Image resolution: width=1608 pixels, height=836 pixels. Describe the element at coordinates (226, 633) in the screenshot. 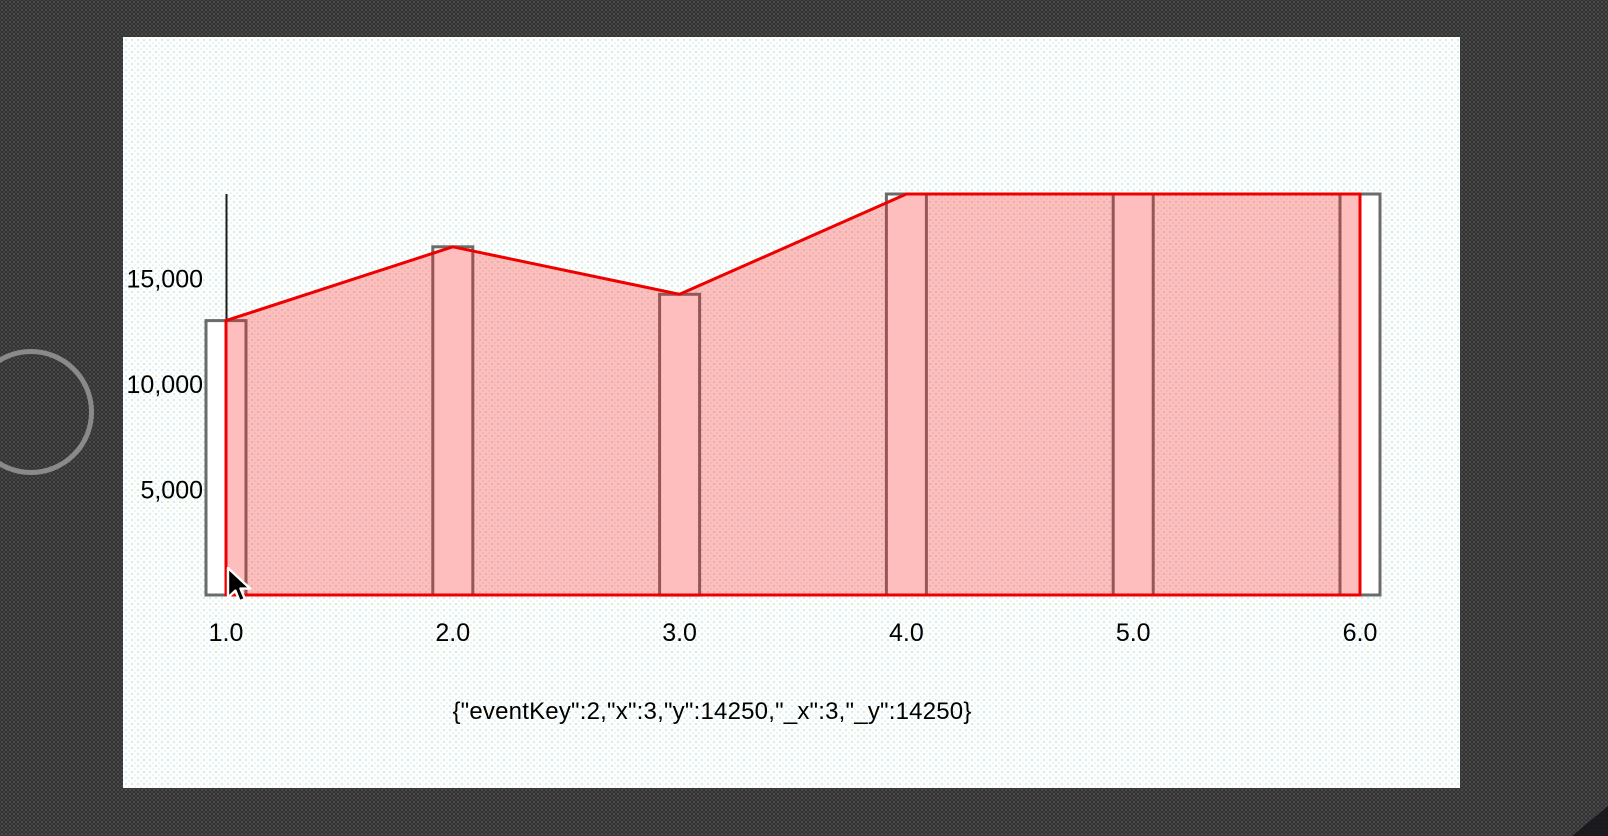

I see `x-axis-tick-label: 1.0` at that location.